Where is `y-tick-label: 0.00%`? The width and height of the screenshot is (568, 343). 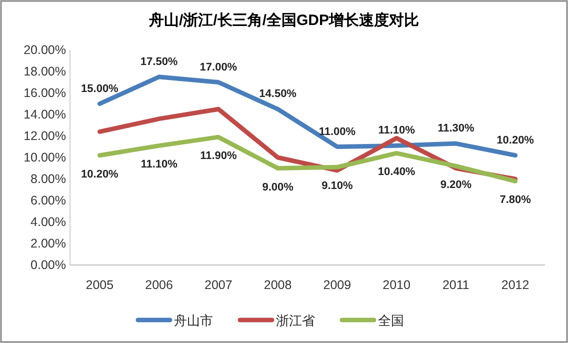
y-tick-label: 0.00% is located at coordinates (48, 265).